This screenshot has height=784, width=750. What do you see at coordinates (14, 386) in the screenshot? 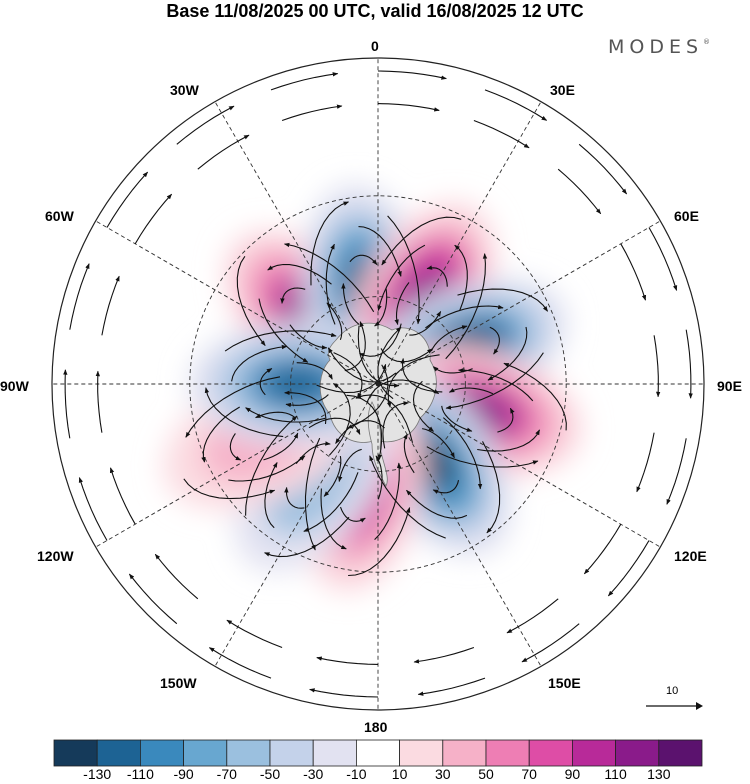
I see `lon-label-90w: 90W` at bounding box center [14, 386].